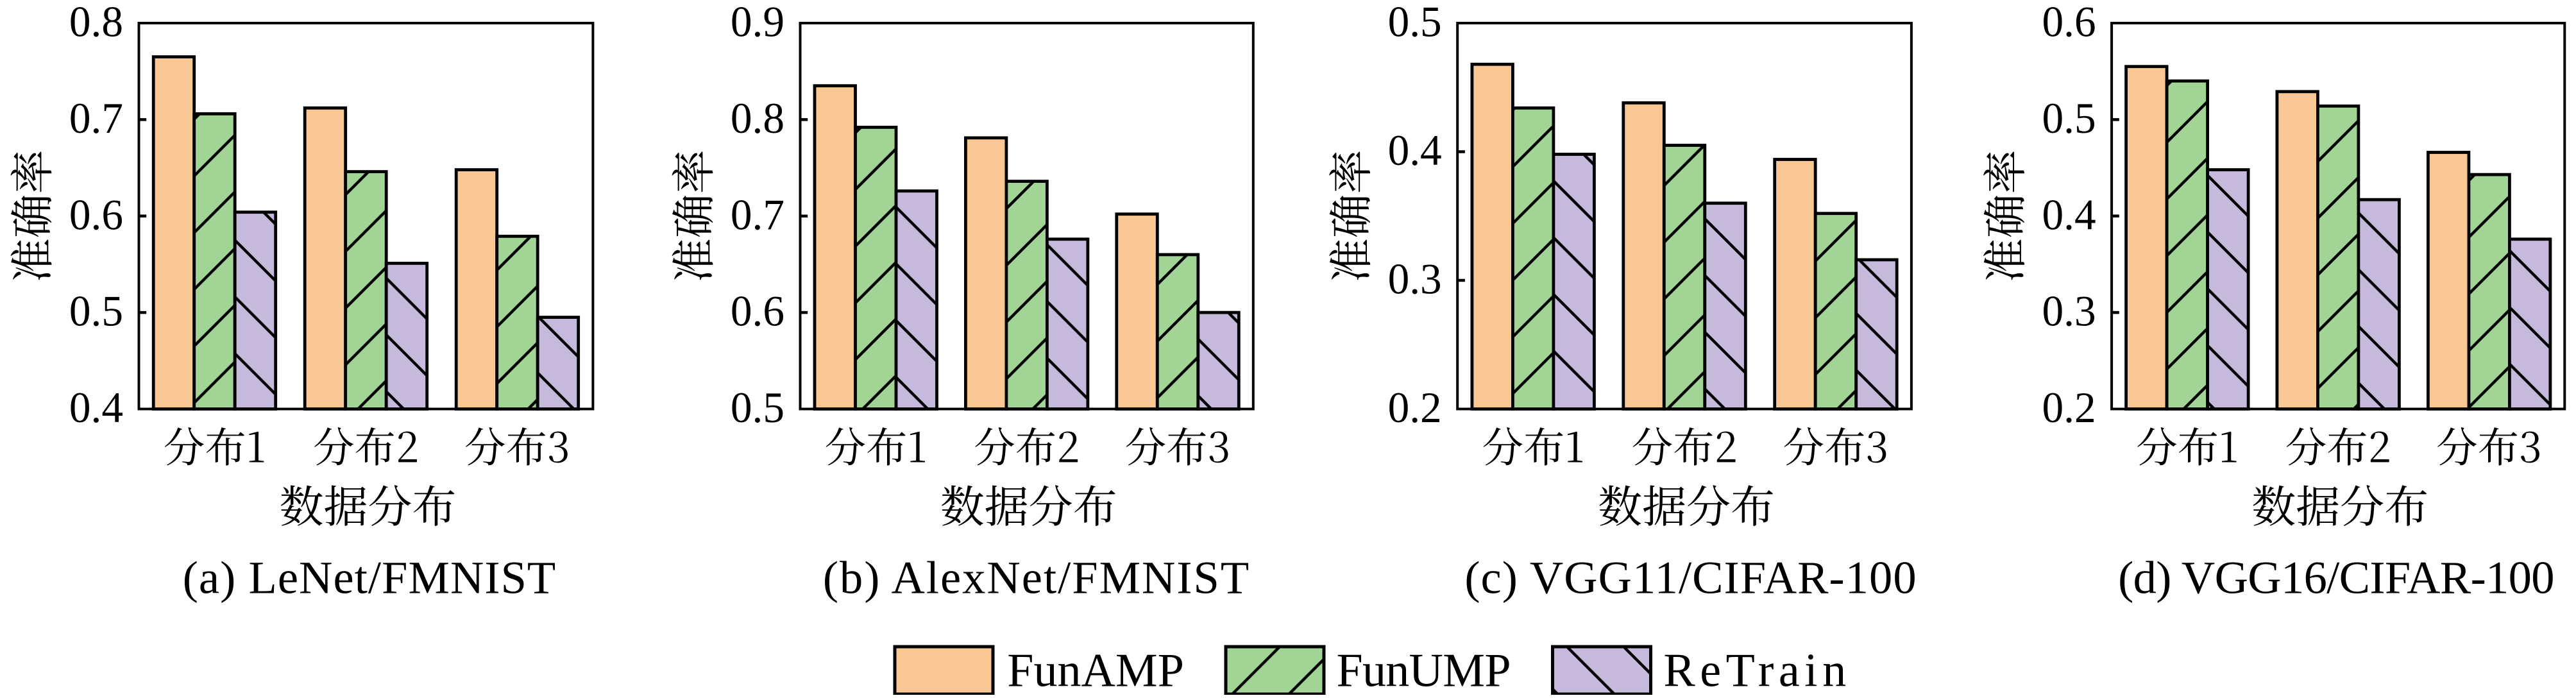  I want to click on svg-text: (b) AlexNet/FMNIST, so click(1036, 578).